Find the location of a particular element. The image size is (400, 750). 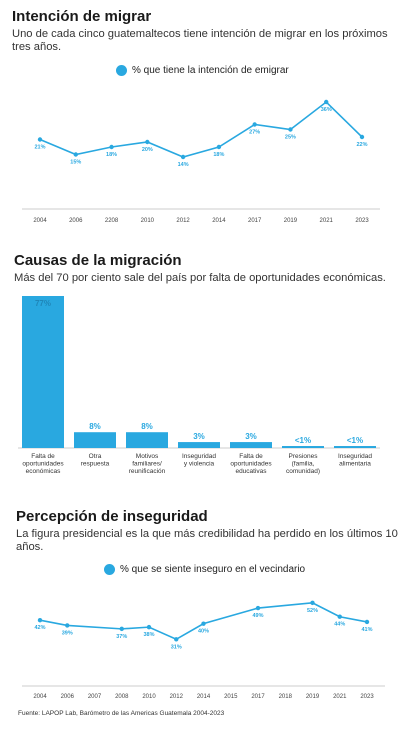

x-tick-label: 2208 is located at coordinates (112, 221).